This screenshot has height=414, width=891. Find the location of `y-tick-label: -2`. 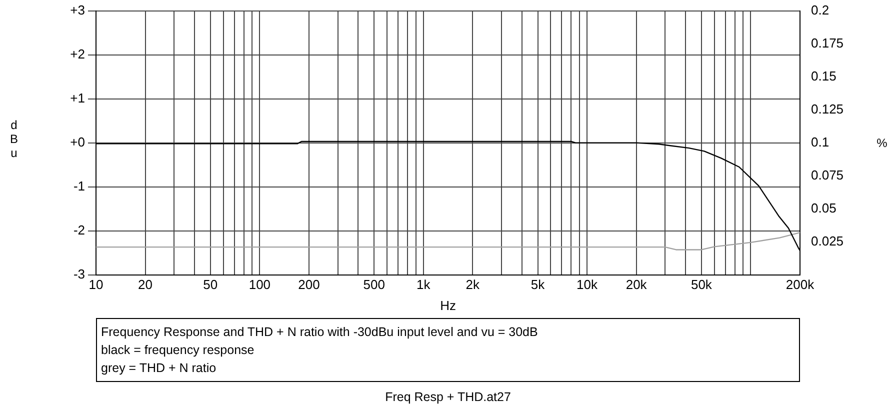

y-tick-label: -2 is located at coordinates (79, 230).